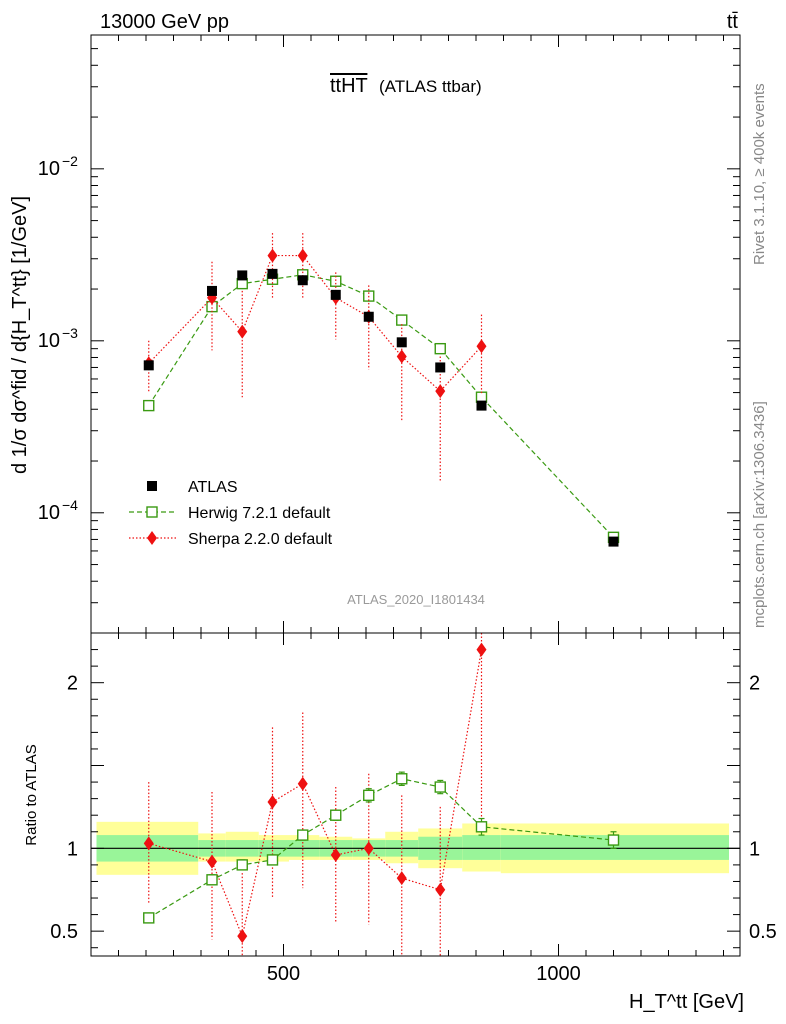 The image size is (786, 1024). I want to click on y-tick-label-exp: −3, so click(70, 333).